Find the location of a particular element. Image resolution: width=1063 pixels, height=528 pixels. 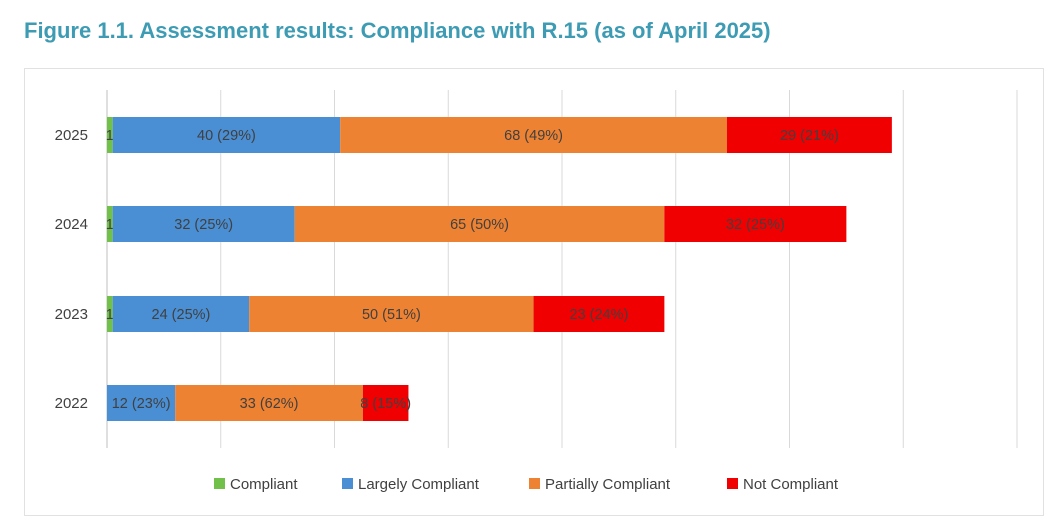

legend-entry: Partially Compliant is located at coordinates (608, 484).